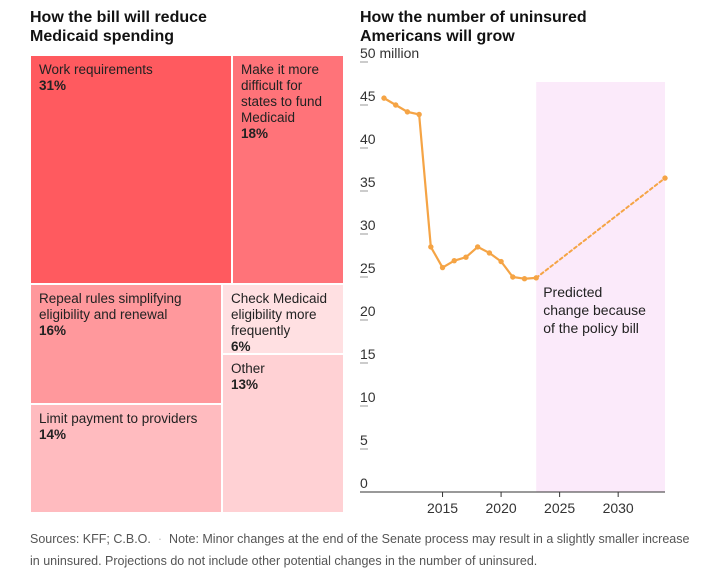 This screenshot has height=576, width=709. I want to click on y-tick-label: 30, so click(368, 225).